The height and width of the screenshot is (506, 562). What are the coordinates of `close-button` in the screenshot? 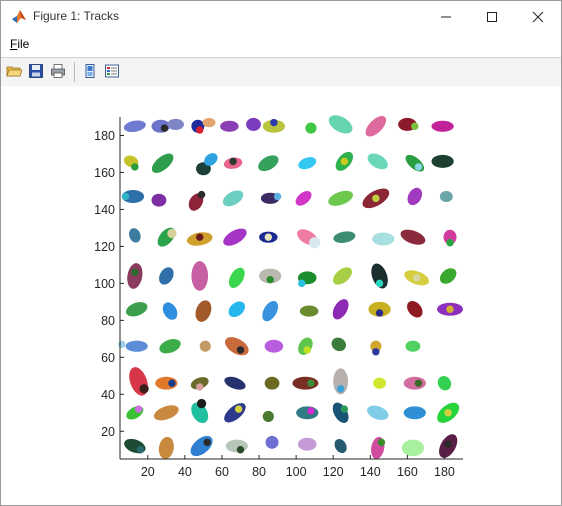 It's located at (538, 16).